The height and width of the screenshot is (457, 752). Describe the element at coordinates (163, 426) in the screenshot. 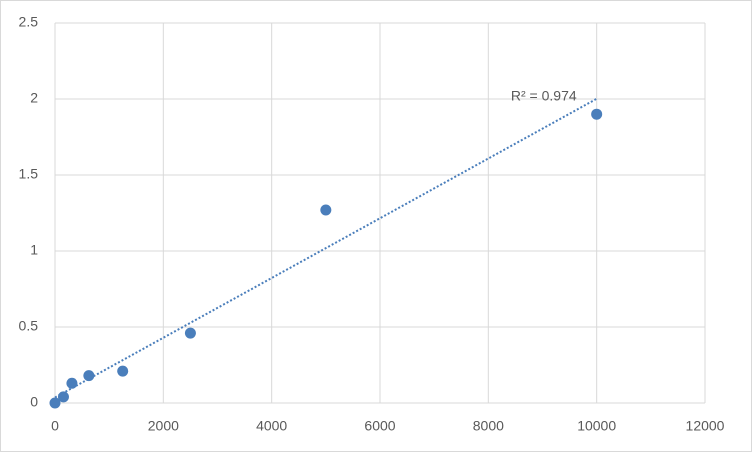

I see `x-tick-label: 2000` at that location.